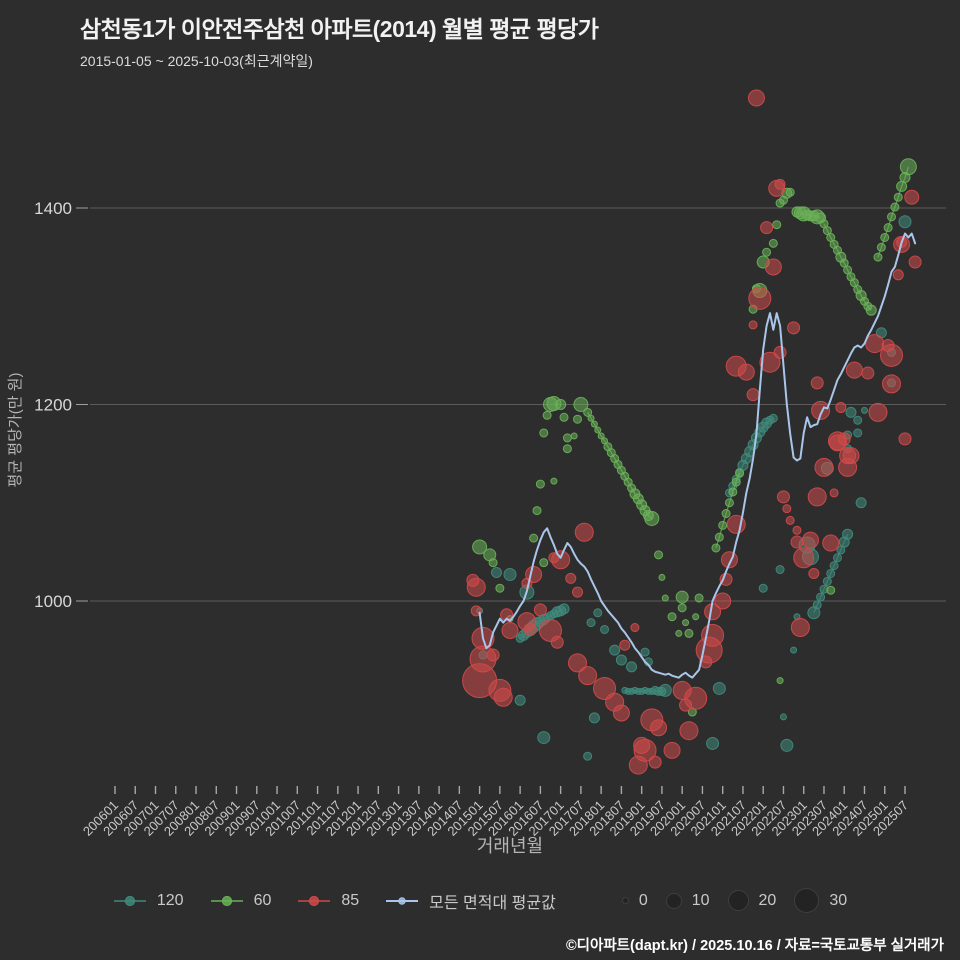 The width and height of the screenshot is (960, 960). I want to click on size-dot-10-icon, so click(673, 900).